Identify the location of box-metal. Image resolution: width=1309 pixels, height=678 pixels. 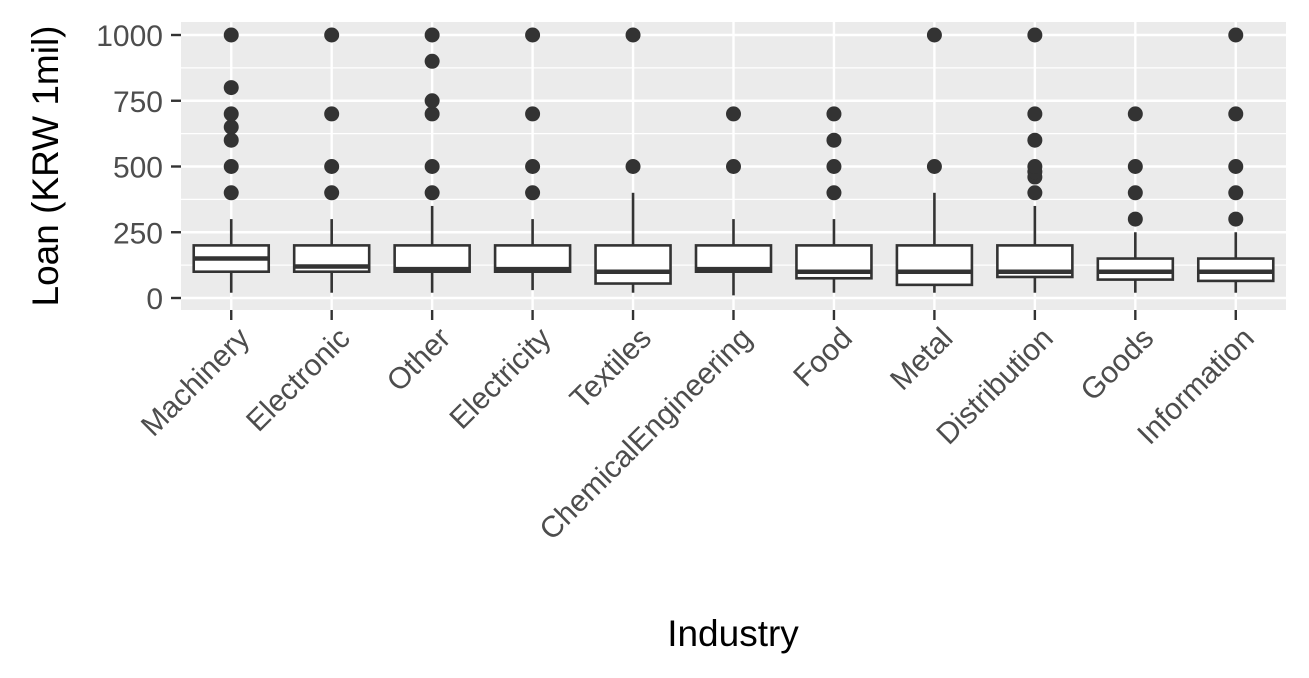
(934, 160).